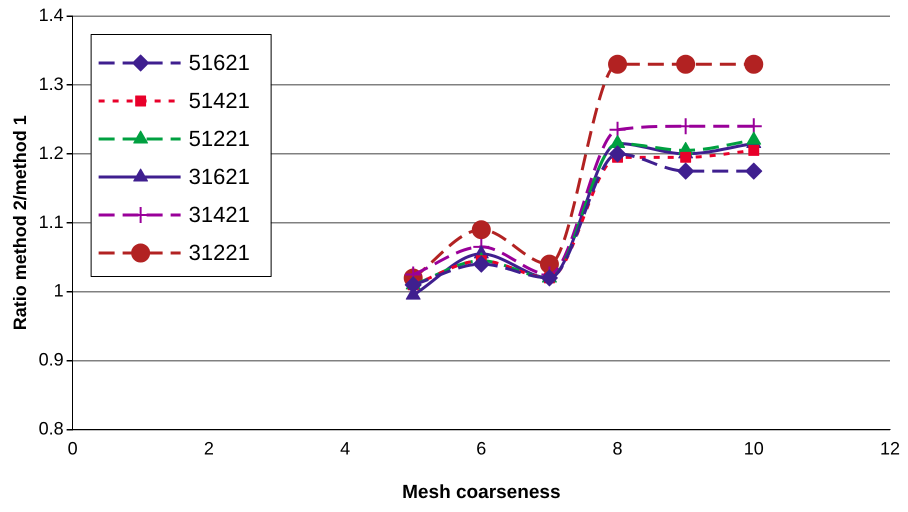 The image size is (908, 512). I want to click on legend-label: 51421, so click(219, 101).